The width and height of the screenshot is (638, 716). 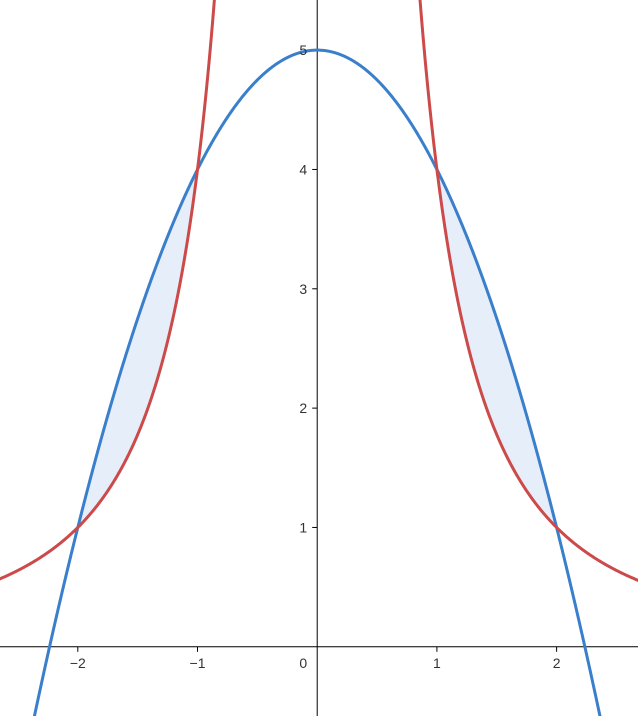 I want to click on x-tick-label: 2, so click(x=557, y=663).